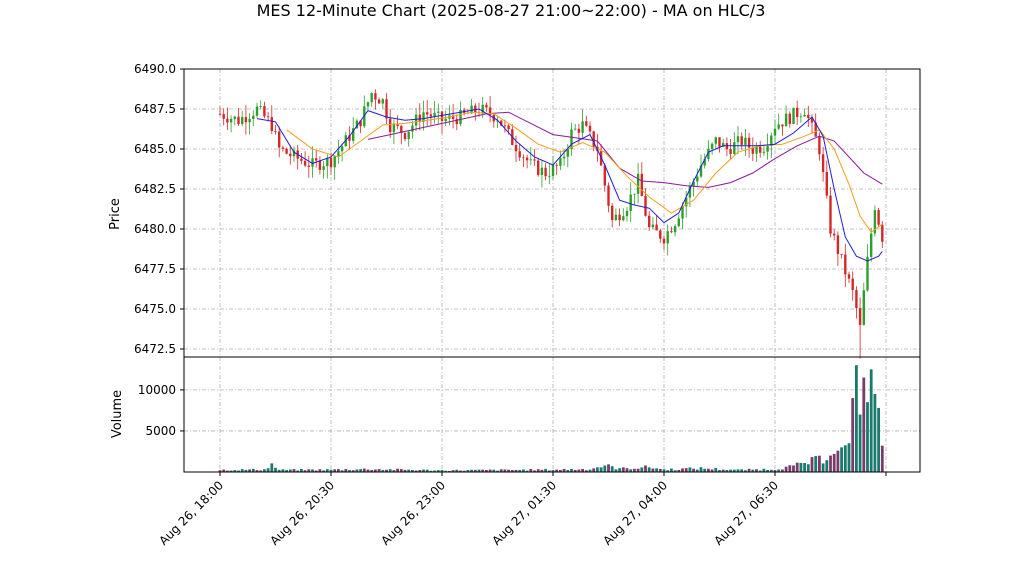 This screenshot has height=579, width=1022. What do you see at coordinates (157, 390) in the screenshot?
I see `volume-tick-label: 10000` at bounding box center [157, 390].